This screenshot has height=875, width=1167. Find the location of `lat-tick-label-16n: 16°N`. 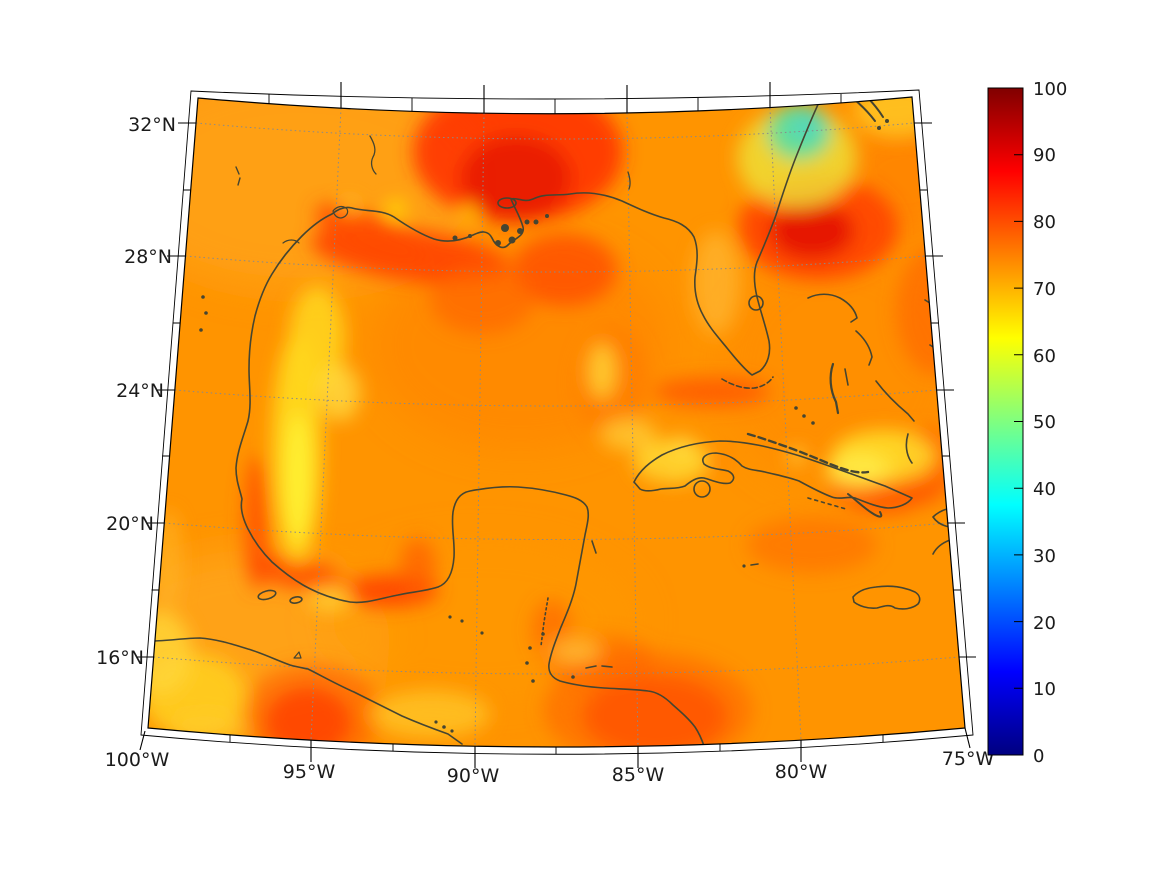

lat-tick-label-16n: 16°N is located at coordinates (120, 658).